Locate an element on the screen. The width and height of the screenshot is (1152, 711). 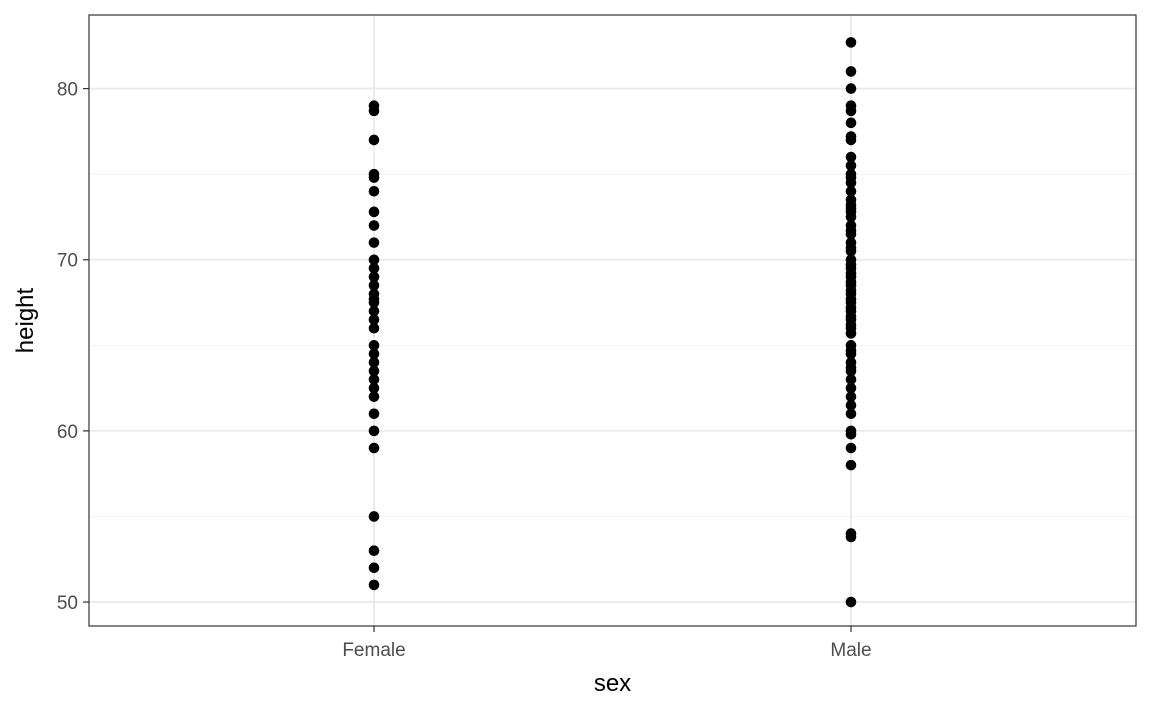
y-axis: 50 60 70 80 is located at coordinates (73, 347).